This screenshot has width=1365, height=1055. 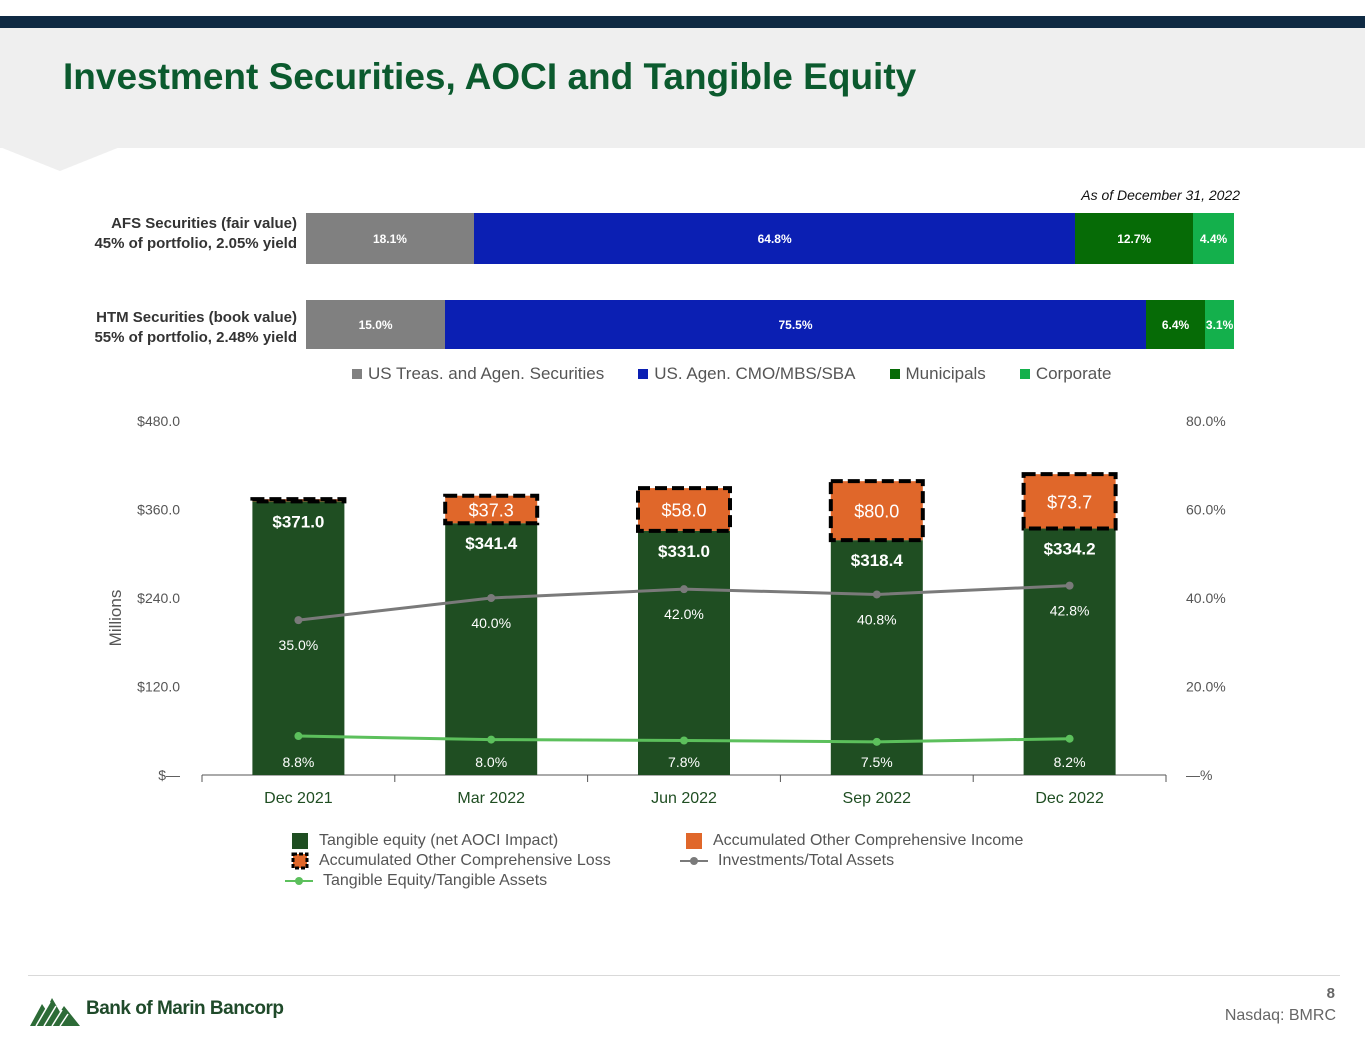 What do you see at coordinates (55, 1012) in the screenshot?
I see `logo-mountain-icon` at bounding box center [55, 1012].